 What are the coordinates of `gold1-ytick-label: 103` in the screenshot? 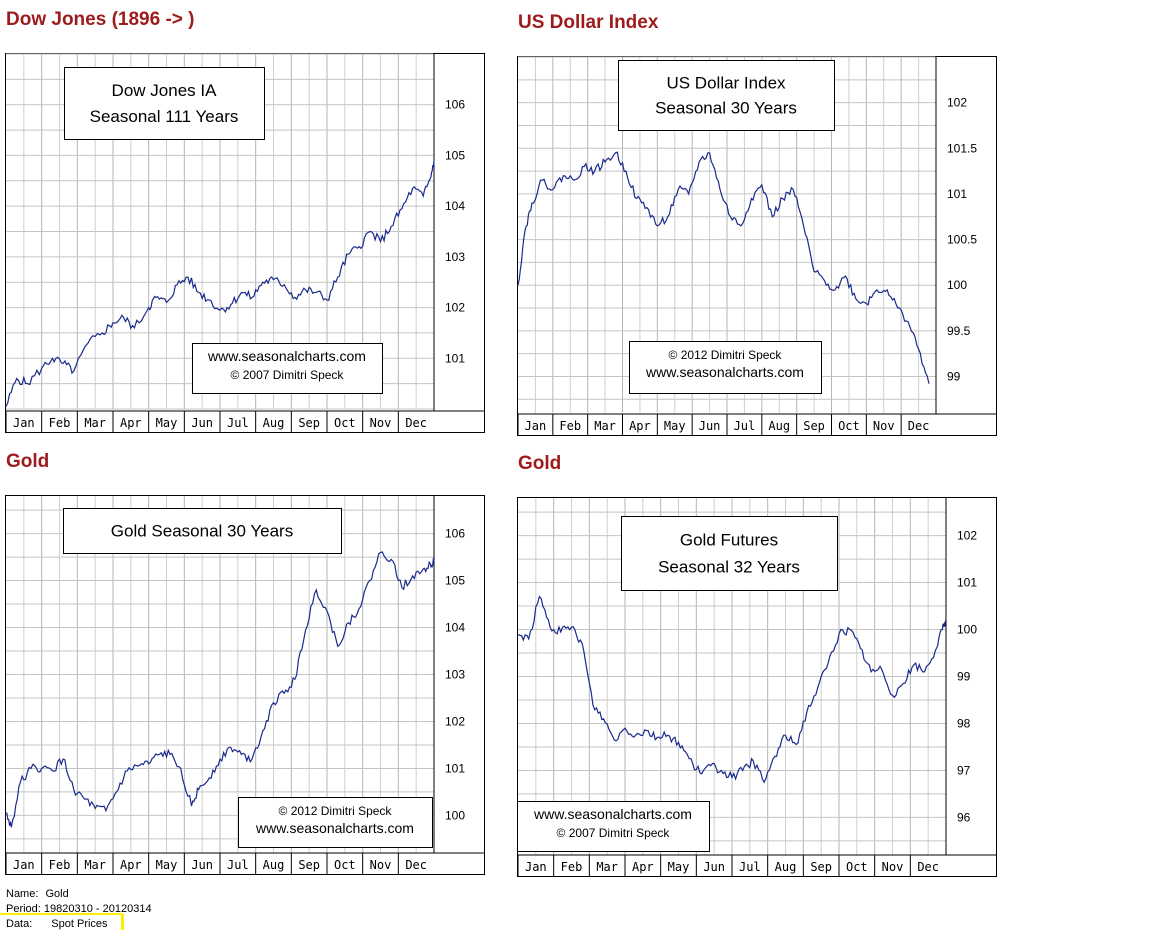 It's located at (455, 675).